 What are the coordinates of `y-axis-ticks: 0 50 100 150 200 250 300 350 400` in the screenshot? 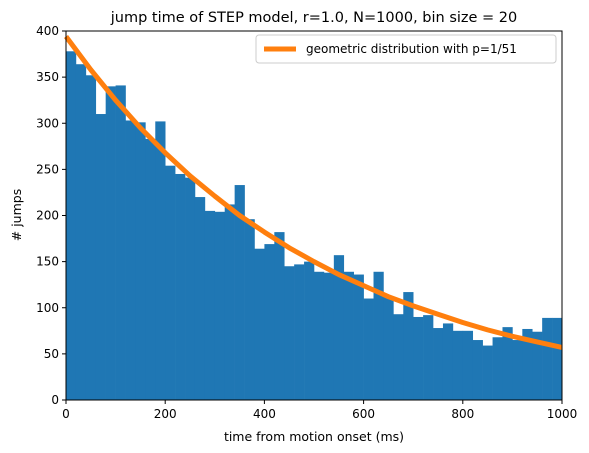 It's located at (51, 215).